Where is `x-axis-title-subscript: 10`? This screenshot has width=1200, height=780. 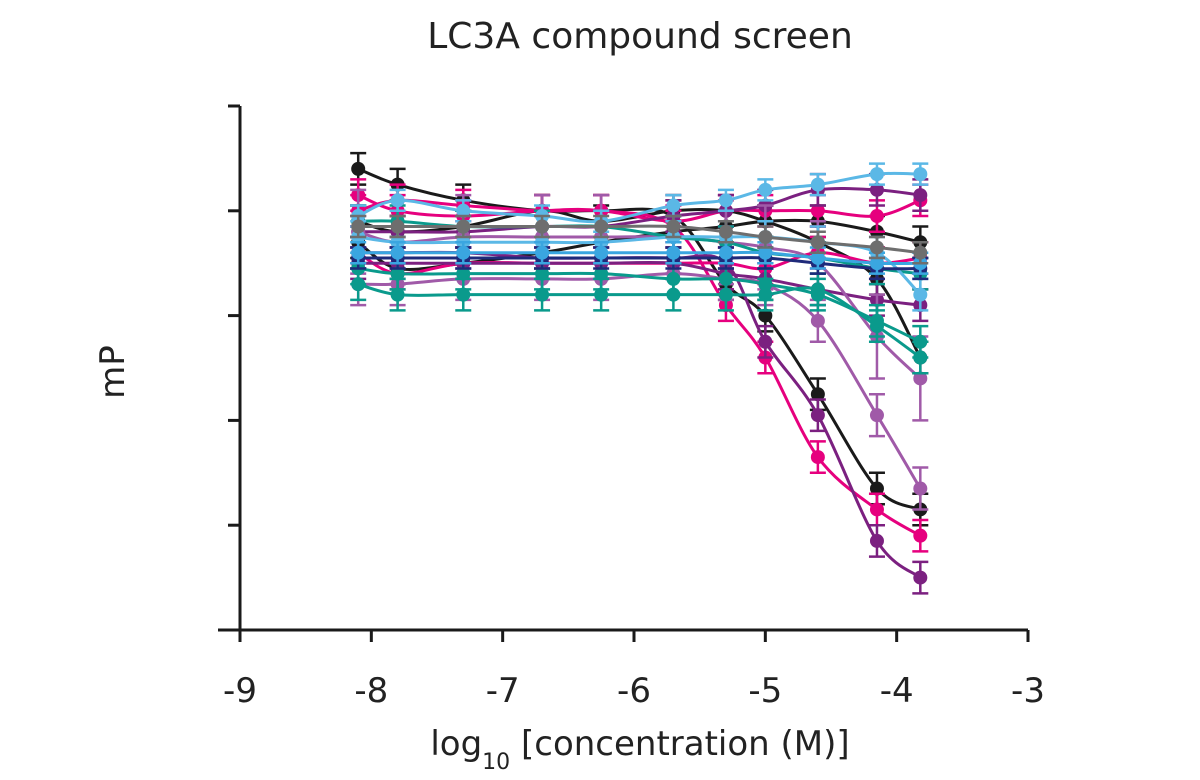
x-axis-title-subscript: 10 is located at coordinates (496, 762).